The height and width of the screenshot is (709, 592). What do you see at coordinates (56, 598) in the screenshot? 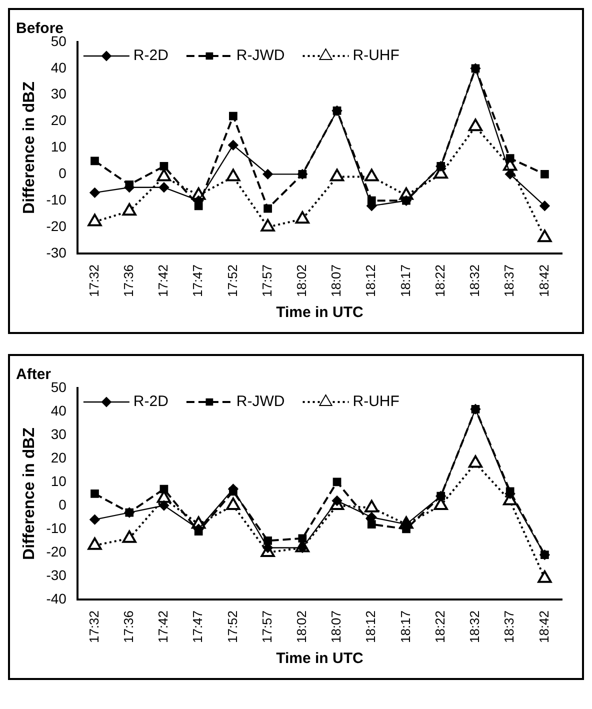
I see `y-tick-label: -40` at bounding box center [56, 598].